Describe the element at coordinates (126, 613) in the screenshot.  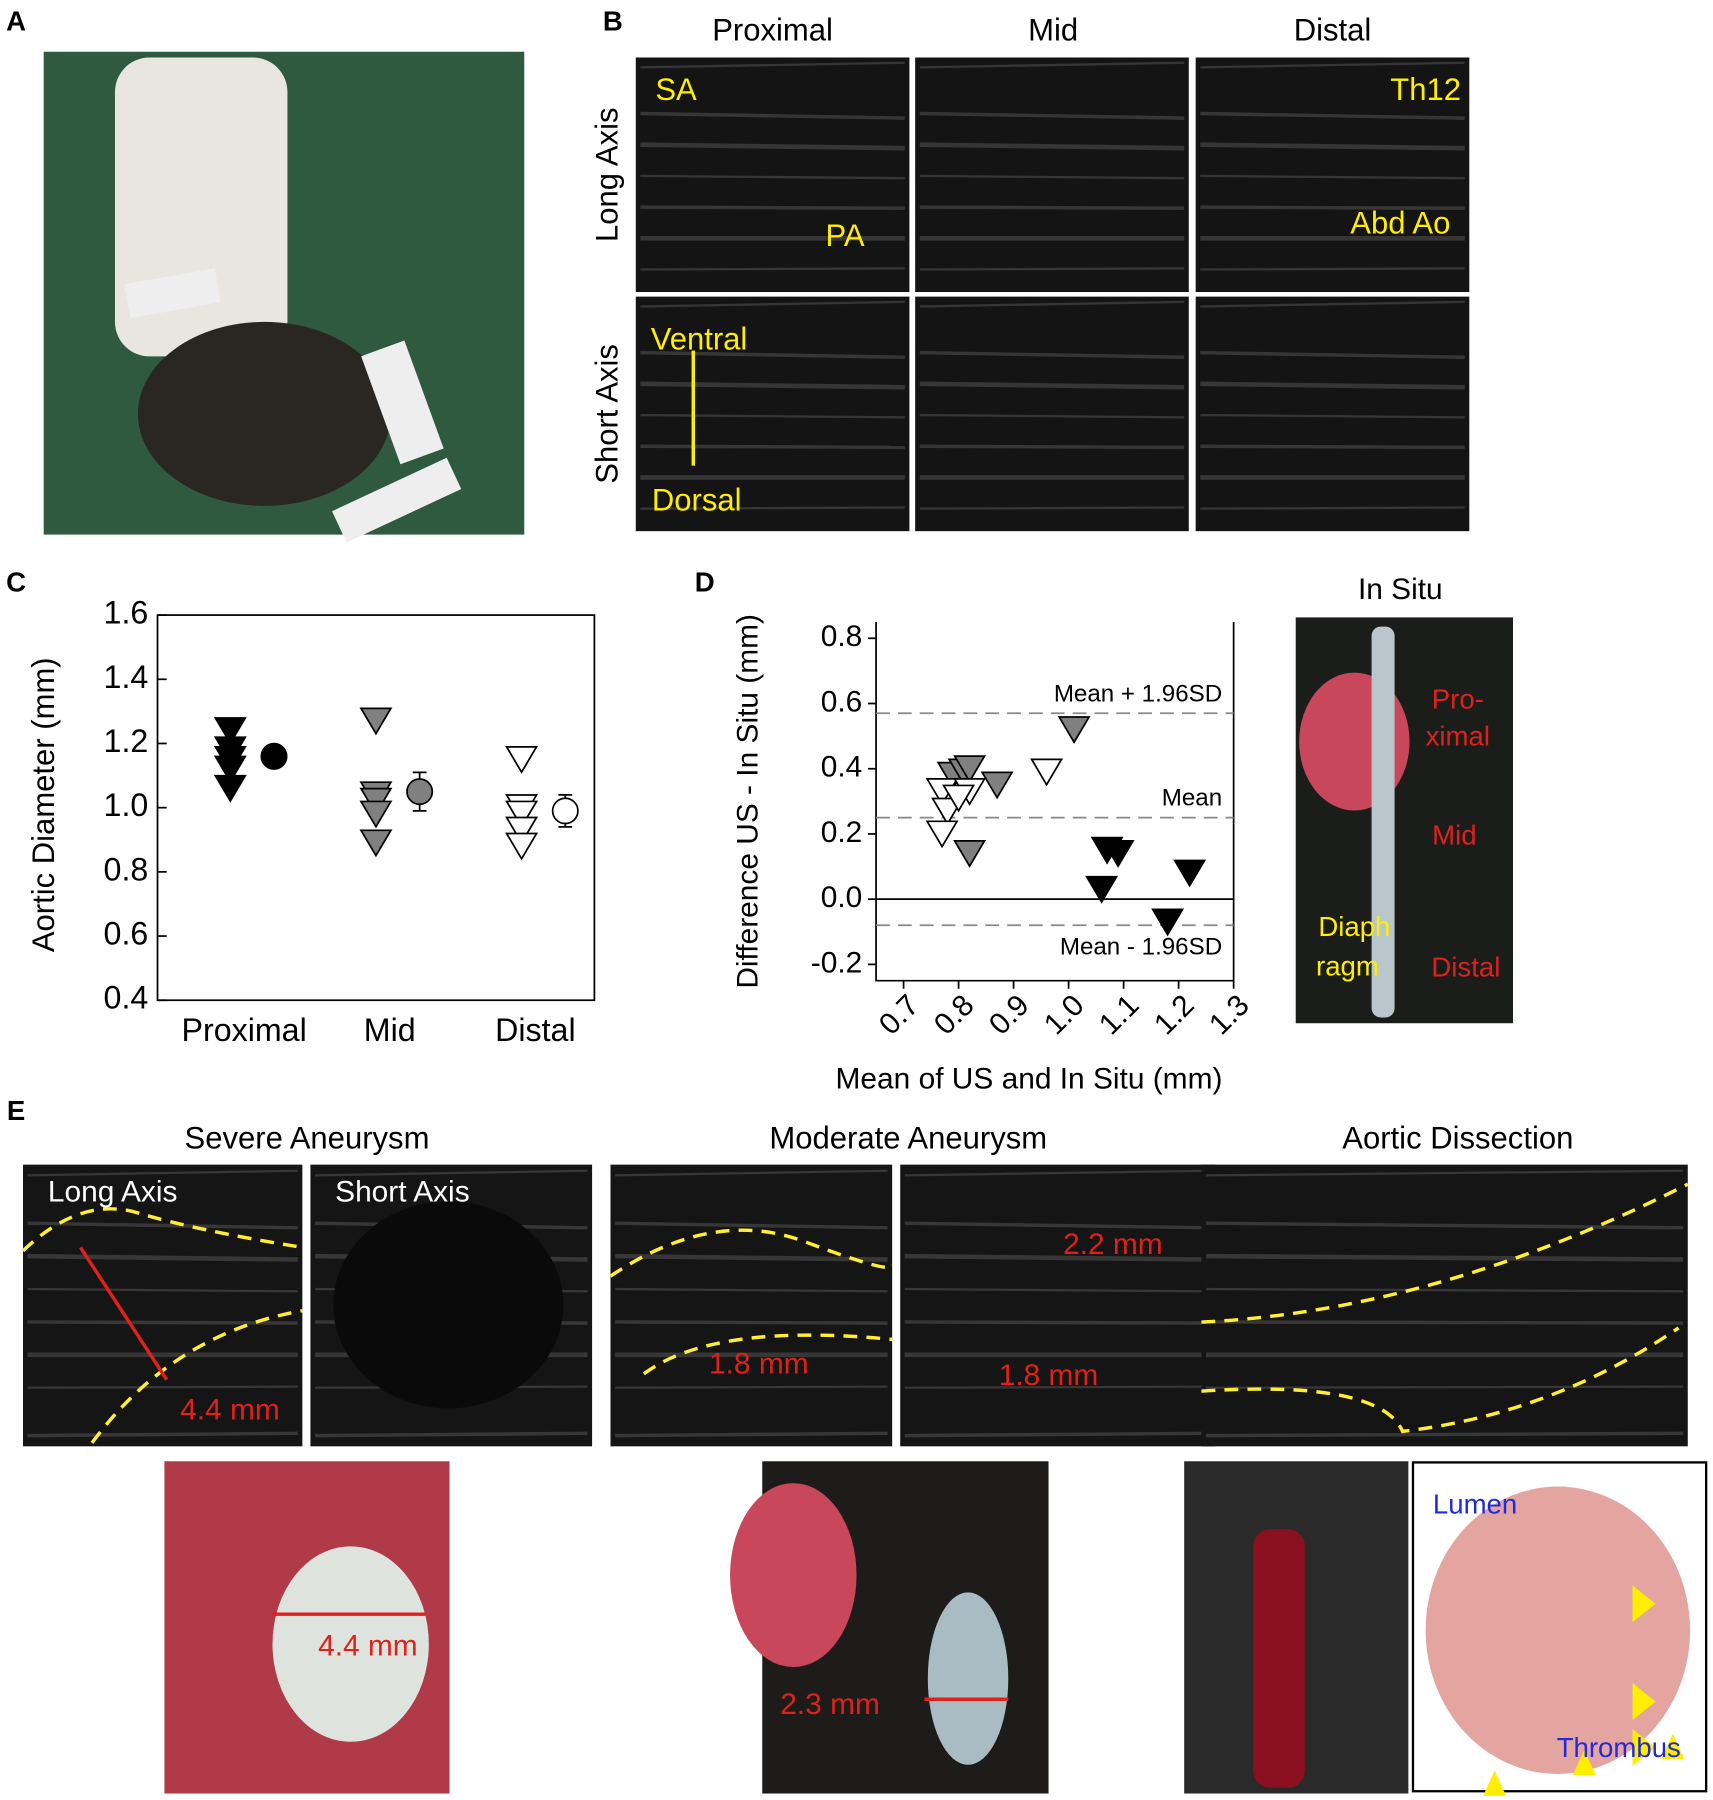
I see `y-tick-label: 1.6` at that location.